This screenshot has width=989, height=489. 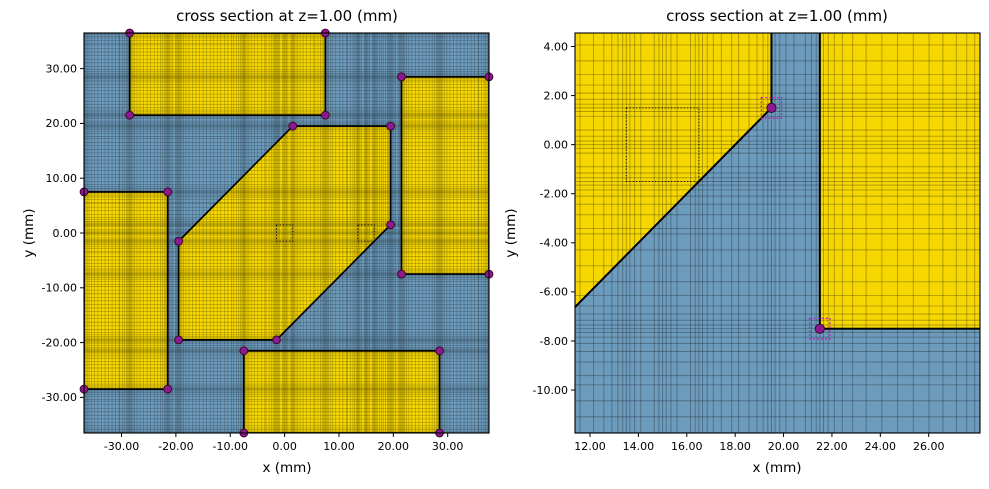 What do you see at coordinates (287, 16) in the screenshot?
I see `plot-title-left: cross section at z=1.00 (mm)` at bounding box center [287, 16].